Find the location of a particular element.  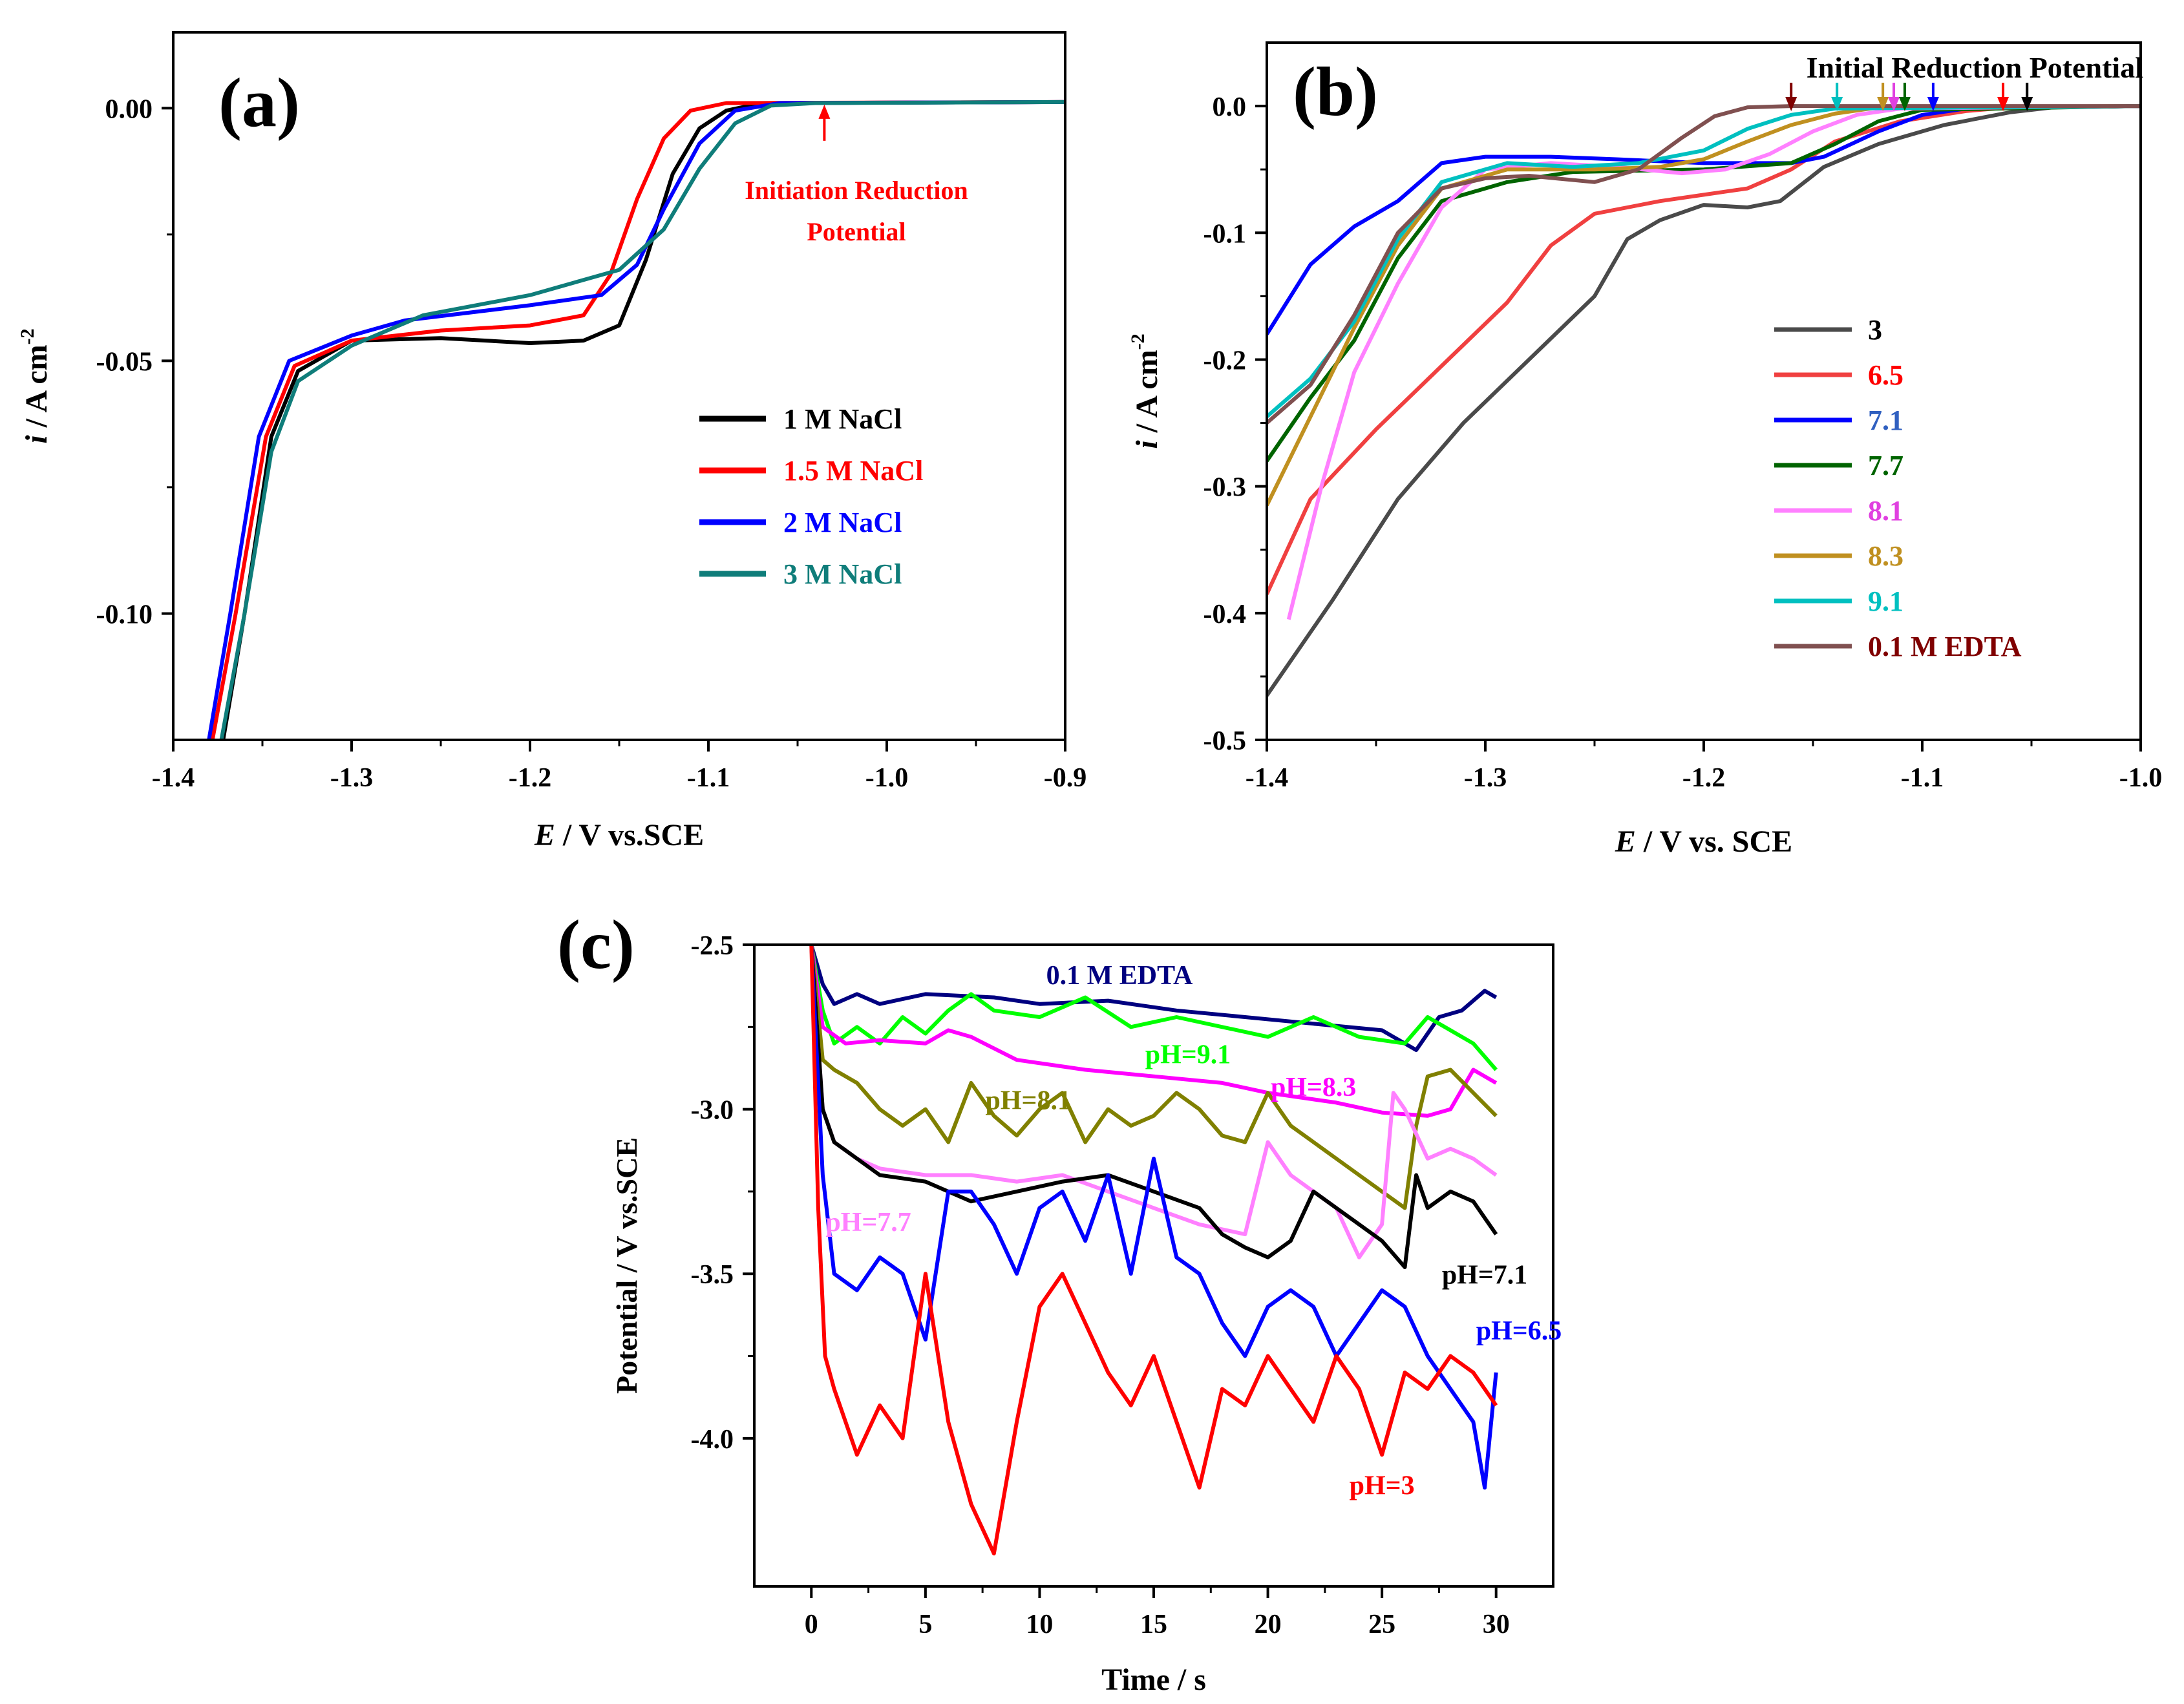

legend-label-2: 2 M NaCl is located at coordinates (842, 522).